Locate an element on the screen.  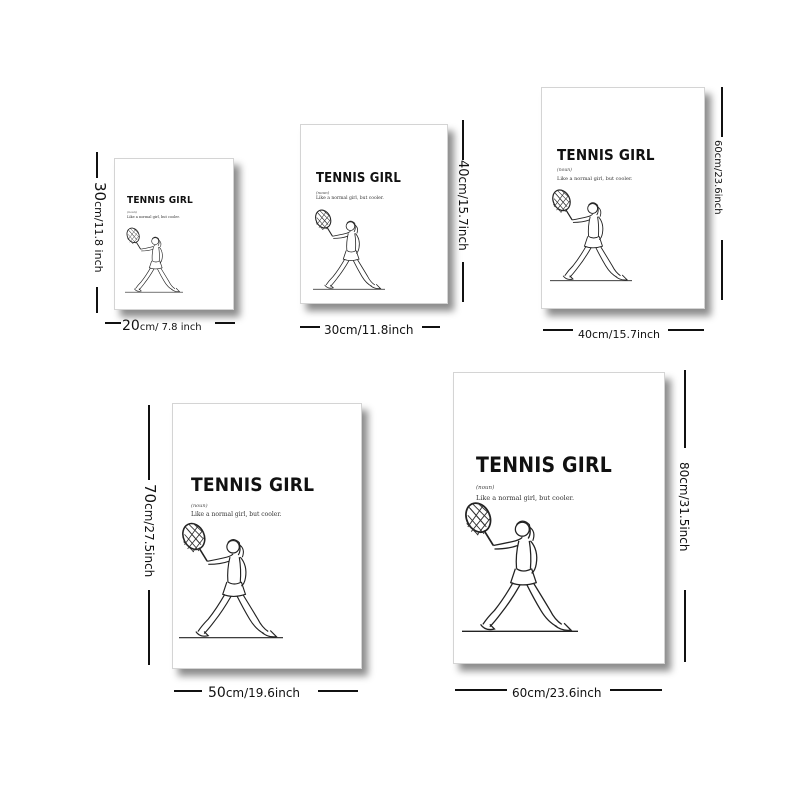
height-label: 70cm/27.5inch is located at coordinates (150, 530).